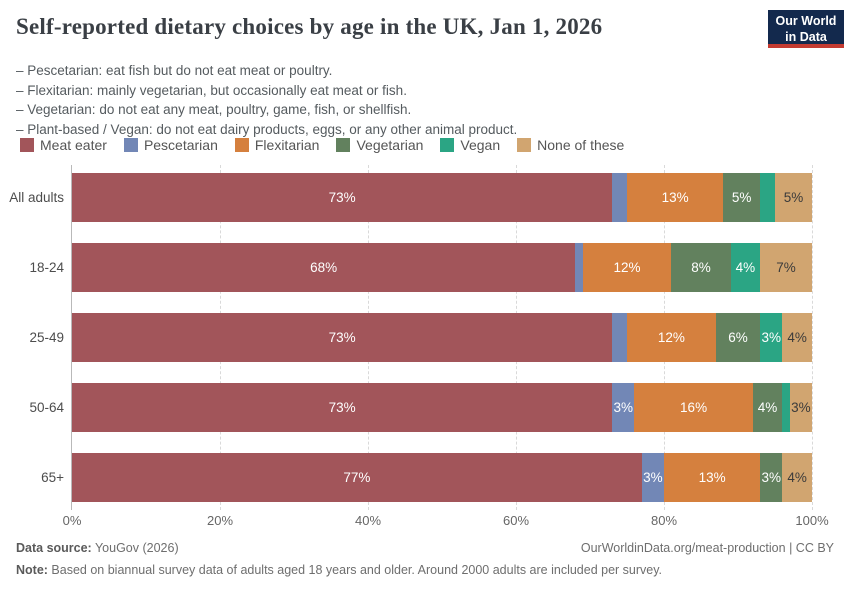 This screenshot has width=850, height=600. What do you see at coordinates (97, 548) in the screenshot?
I see `data-source: Data source: YouGov (2026)` at bounding box center [97, 548].